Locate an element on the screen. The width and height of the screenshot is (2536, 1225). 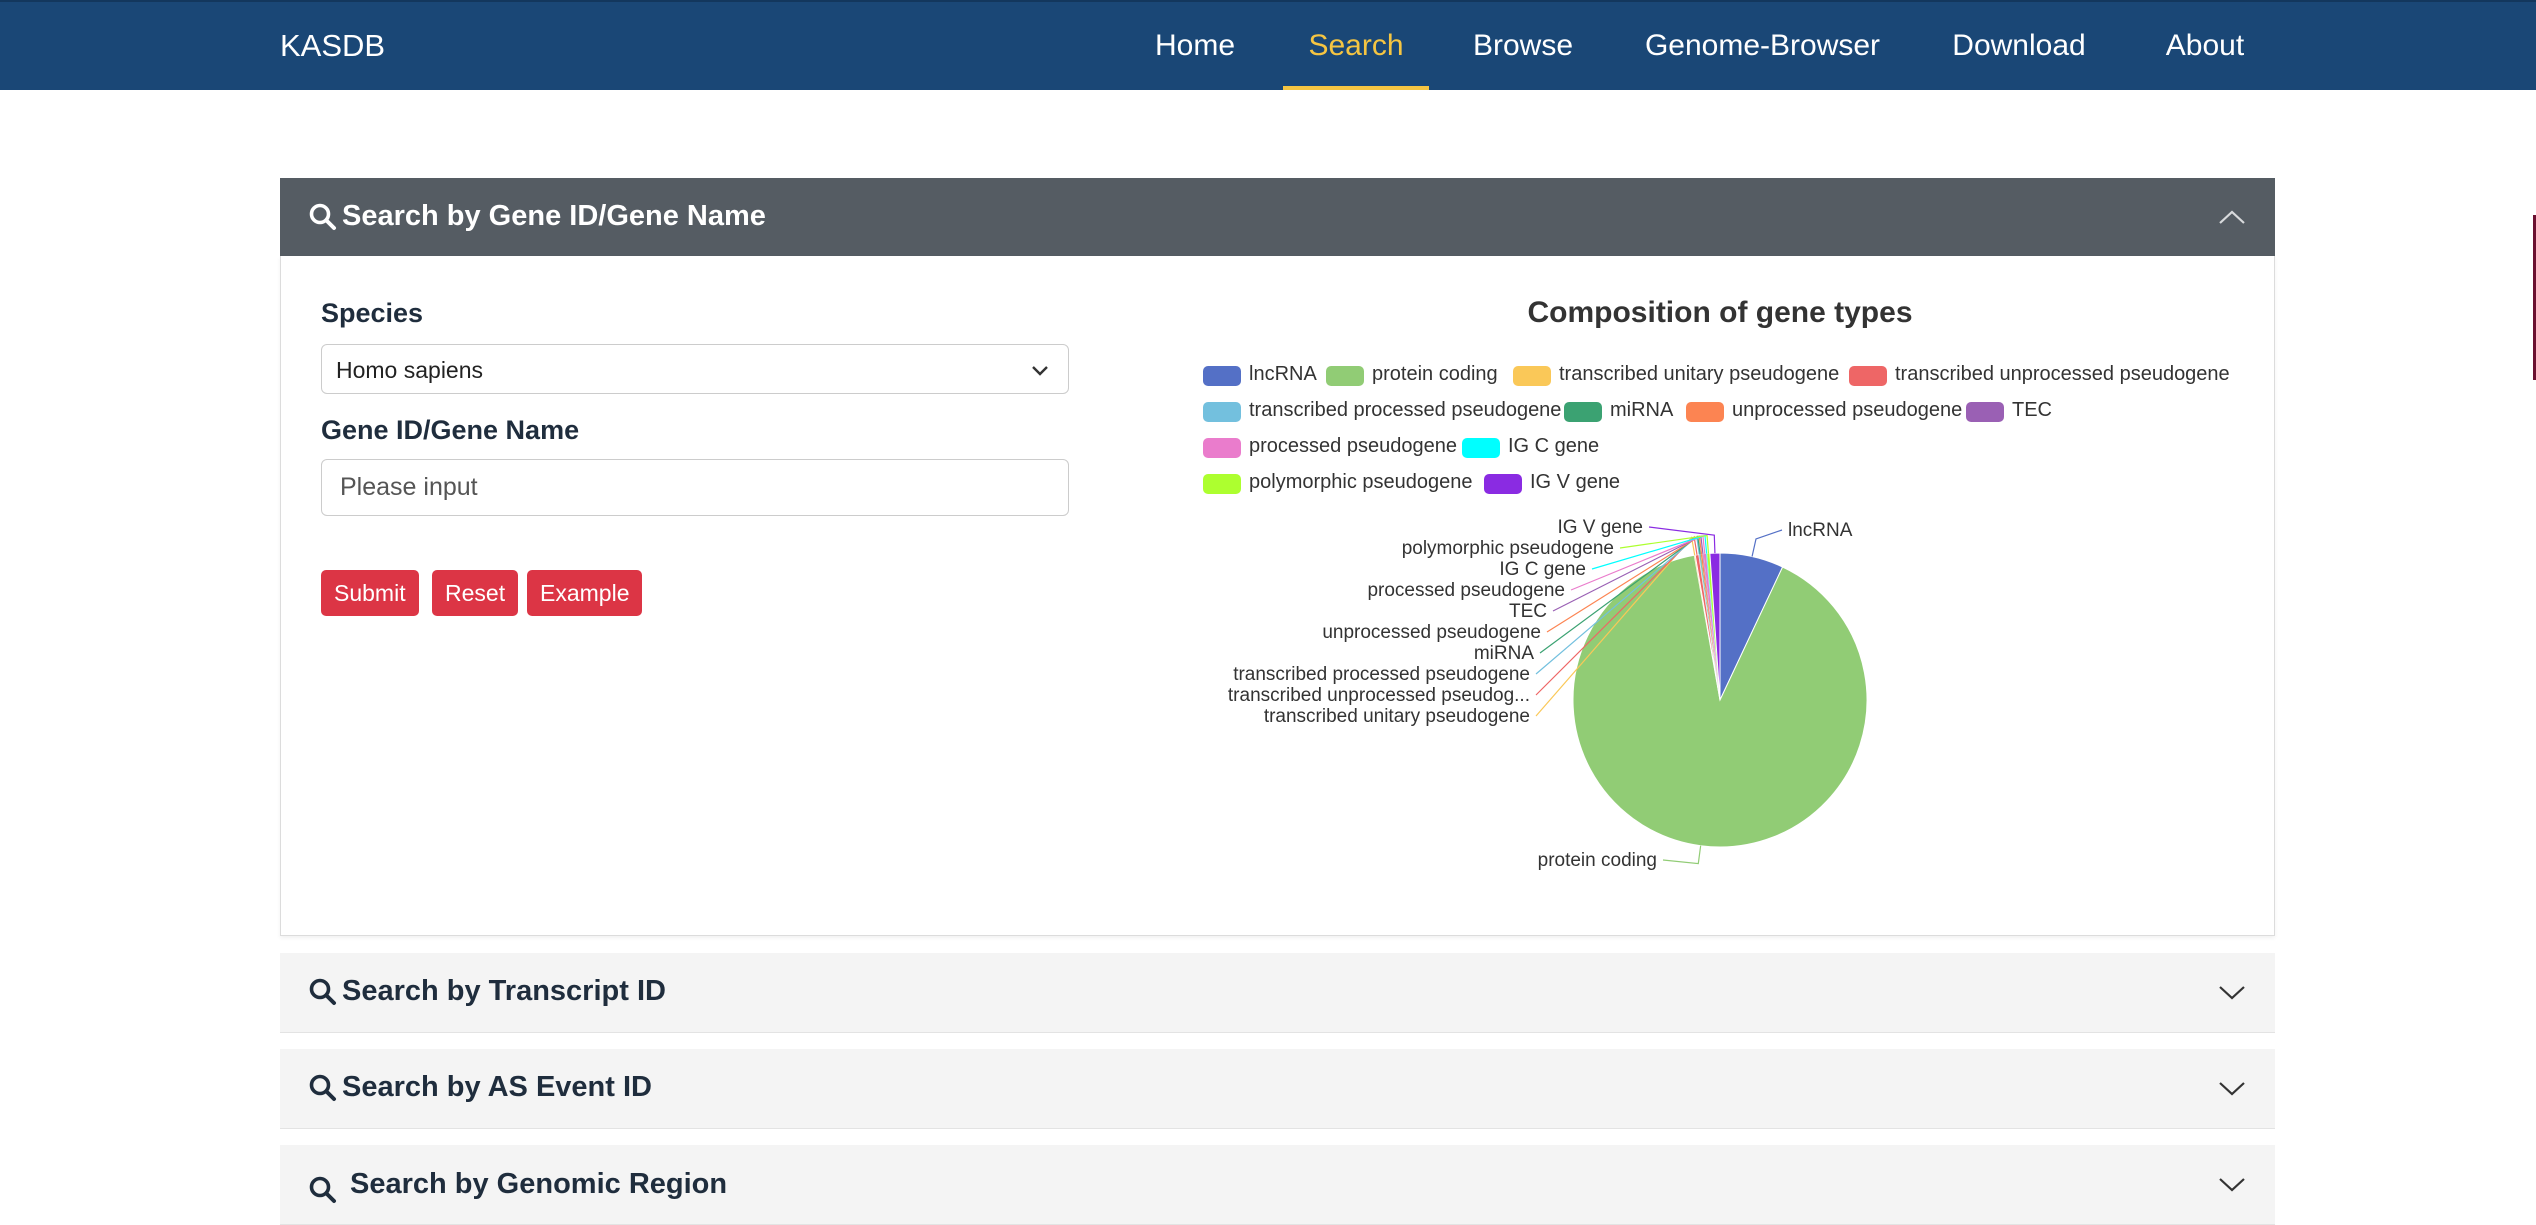
panel-as-event-title: Search by AS Event ID is located at coordinates (497, 1087).